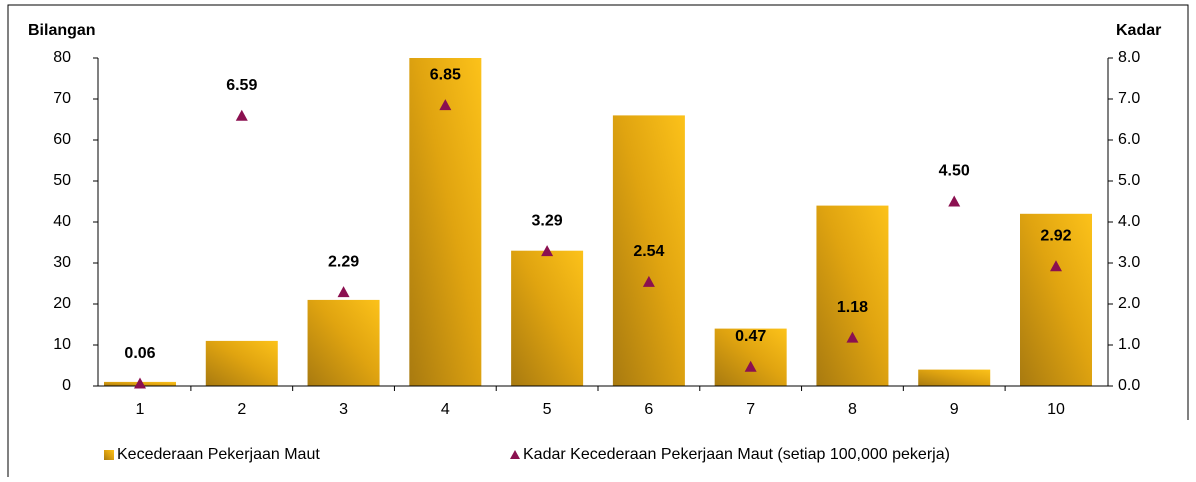  Describe the element at coordinates (445, 74) in the screenshot. I see `data-label: 6.85` at that location.